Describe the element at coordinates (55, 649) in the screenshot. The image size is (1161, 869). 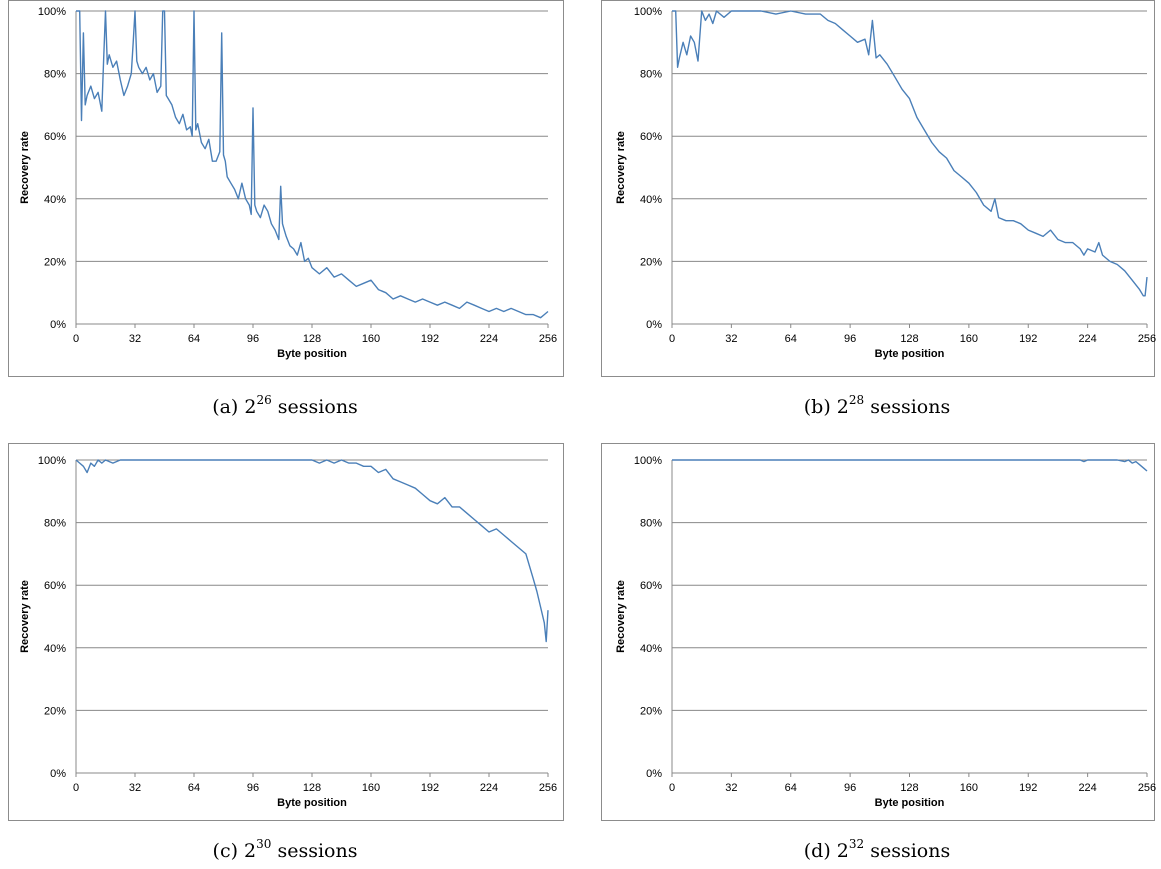
I see `y-tick-label-c-2: 40%` at that location.